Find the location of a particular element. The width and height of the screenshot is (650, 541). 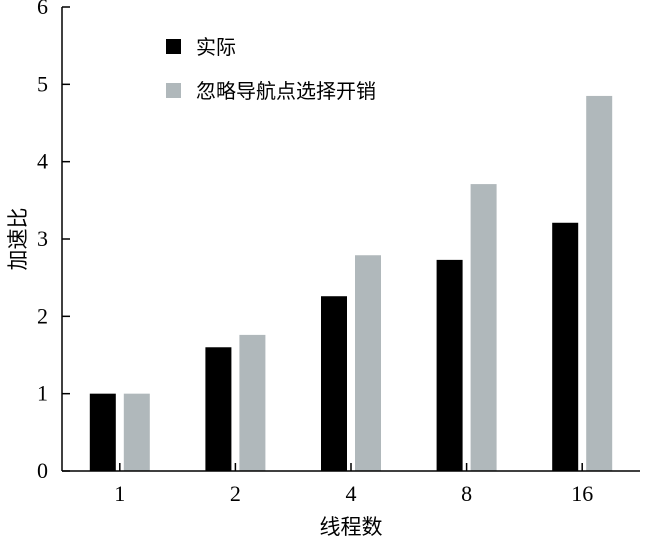

y-tick-label-2: 2 is located at coordinates (42, 315).